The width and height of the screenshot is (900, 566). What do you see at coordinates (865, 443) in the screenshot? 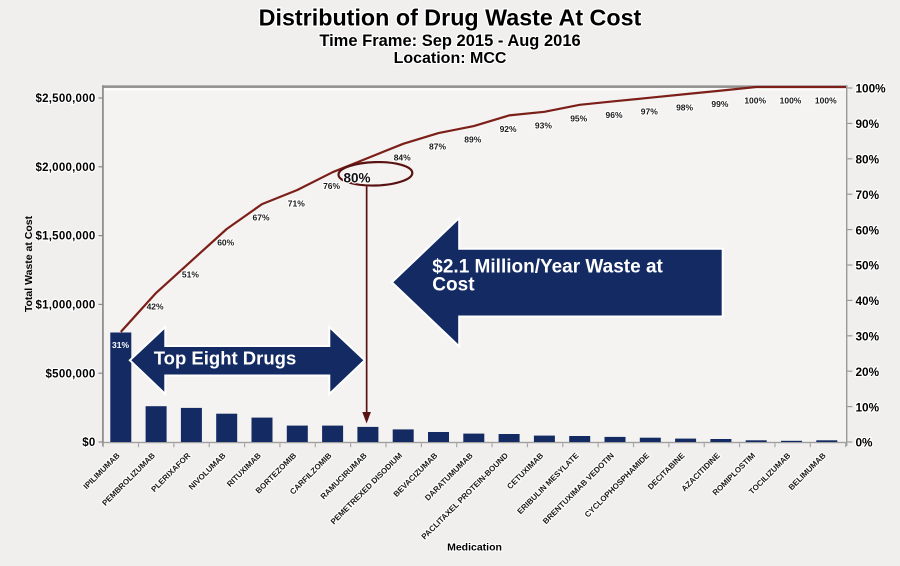
I see `svg-text: 0%` at bounding box center [865, 443].